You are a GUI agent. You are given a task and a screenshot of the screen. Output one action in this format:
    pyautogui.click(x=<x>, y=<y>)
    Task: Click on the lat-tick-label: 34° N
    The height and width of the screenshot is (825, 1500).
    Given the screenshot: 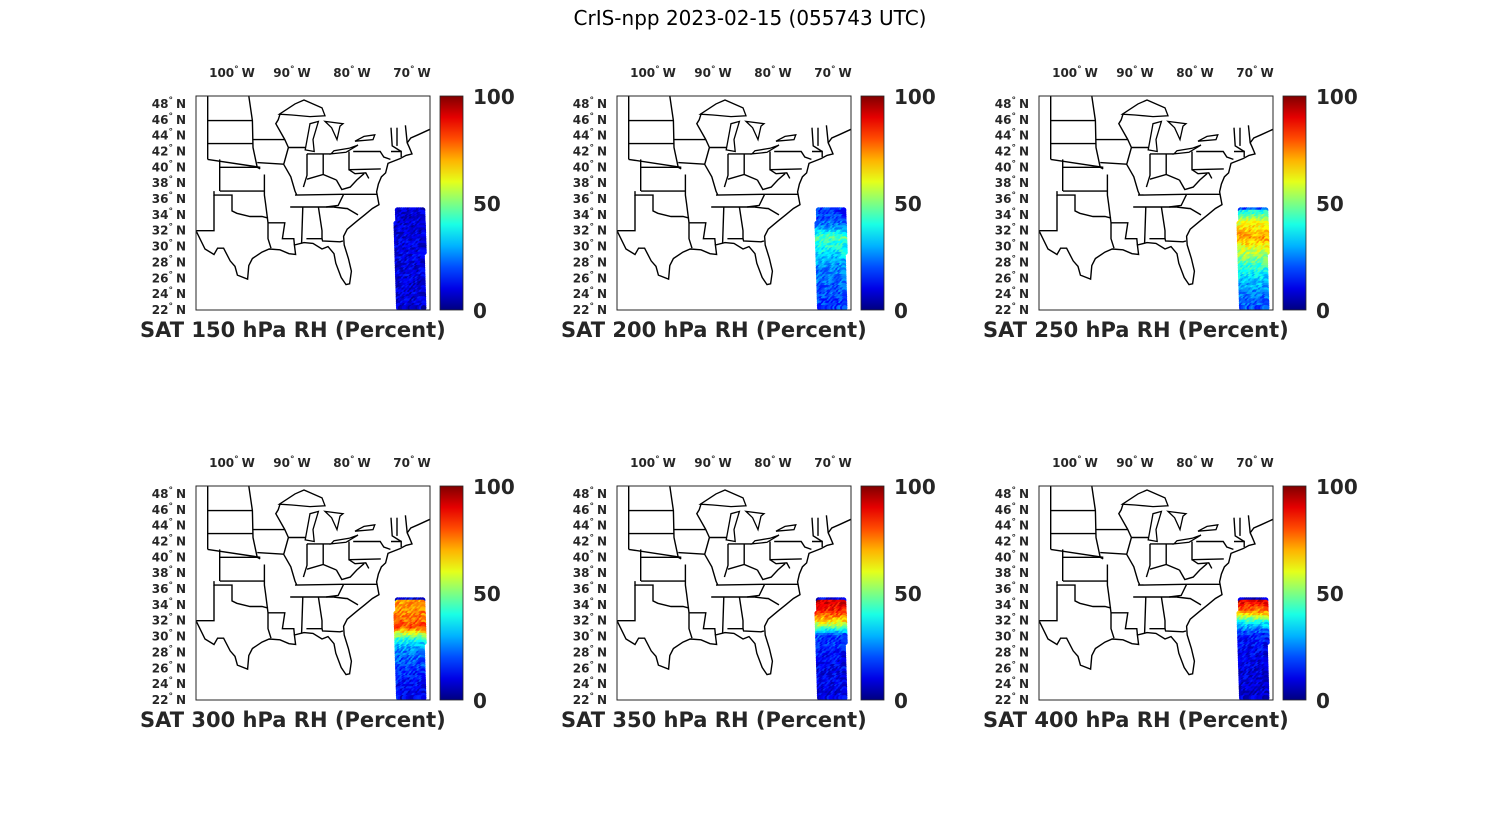 What is the action you would take?
    pyautogui.click(x=1012, y=214)
    